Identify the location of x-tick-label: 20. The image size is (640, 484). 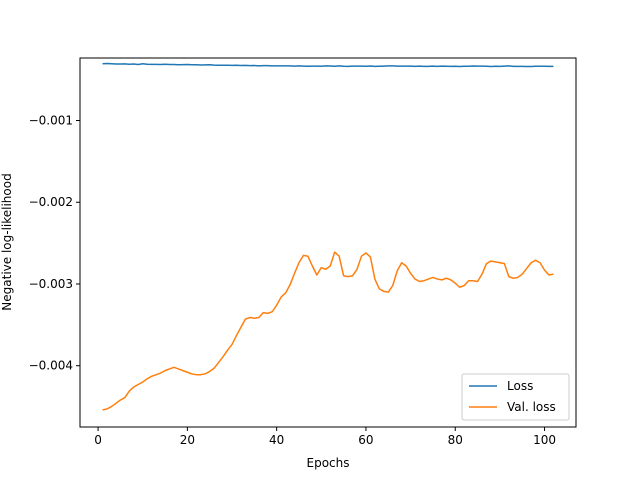
(187, 440).